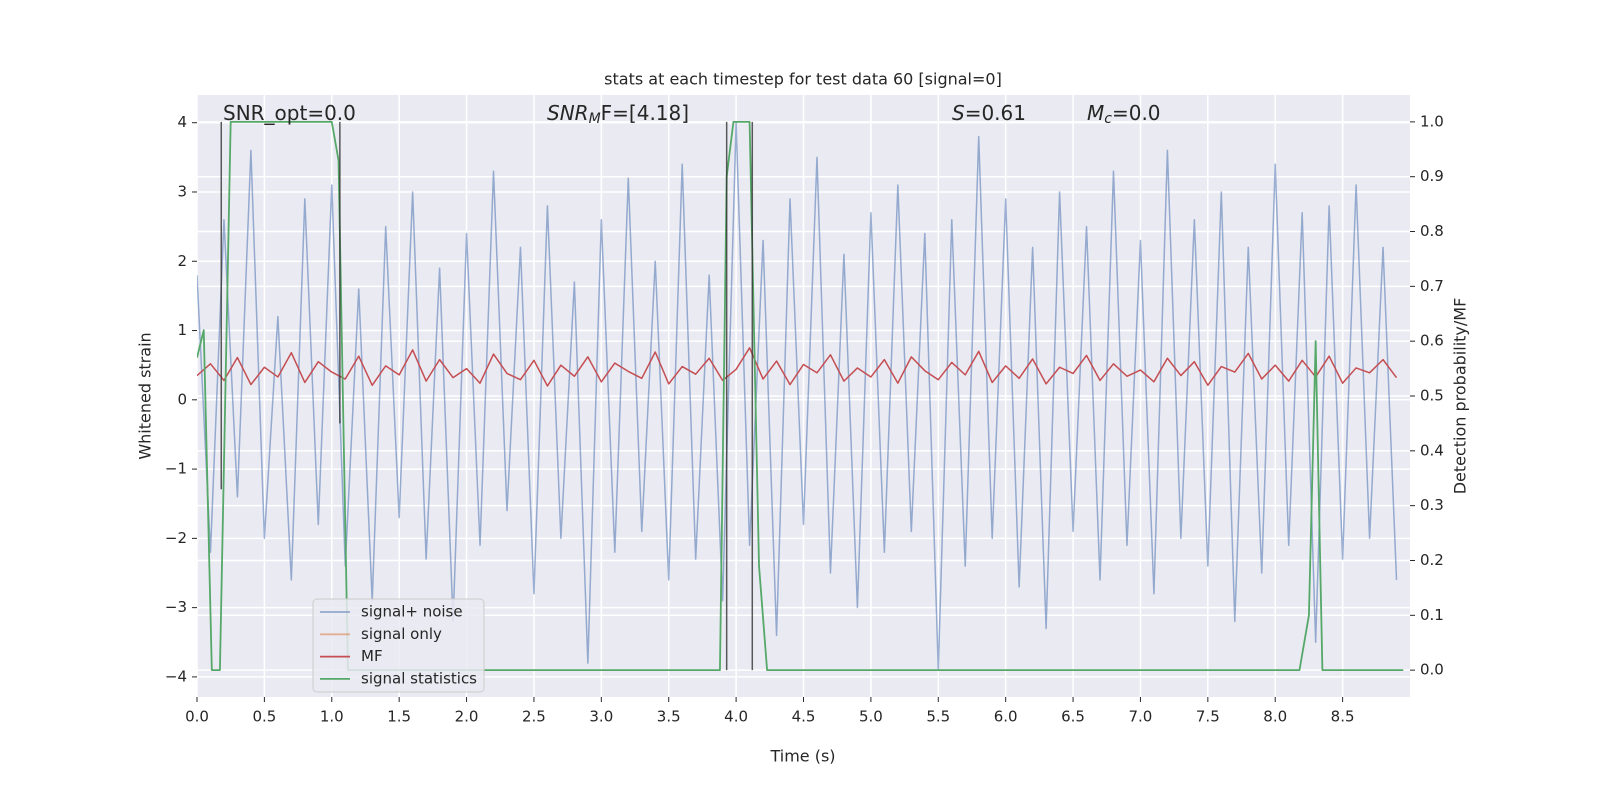  Describe the element at coordinates (1108, 119) in the screenshot. I see `annotation-part: c` at that location.